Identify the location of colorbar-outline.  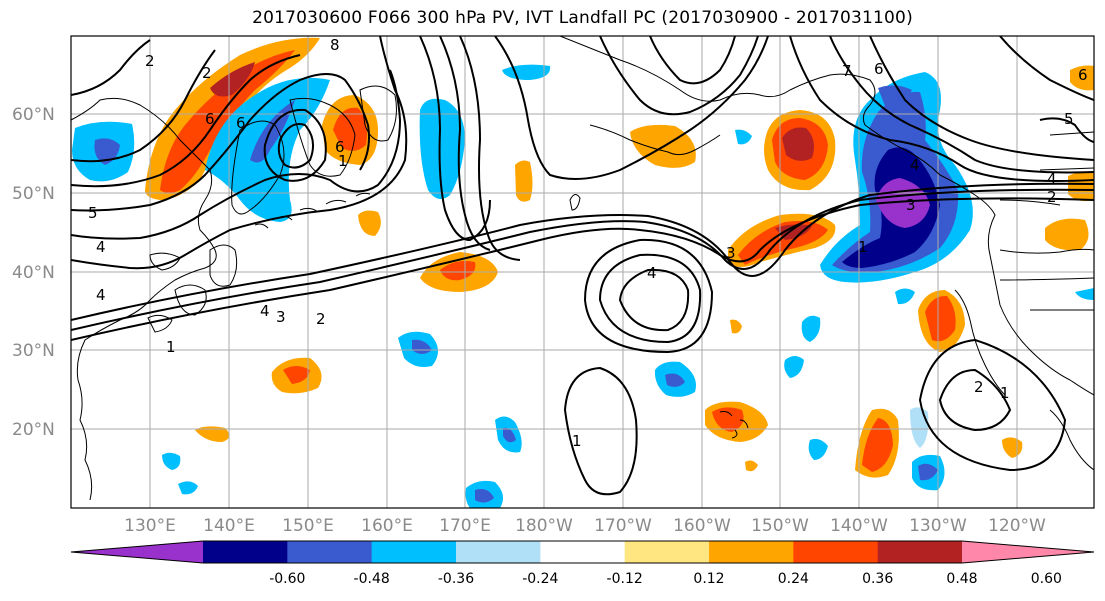
(582, 552).